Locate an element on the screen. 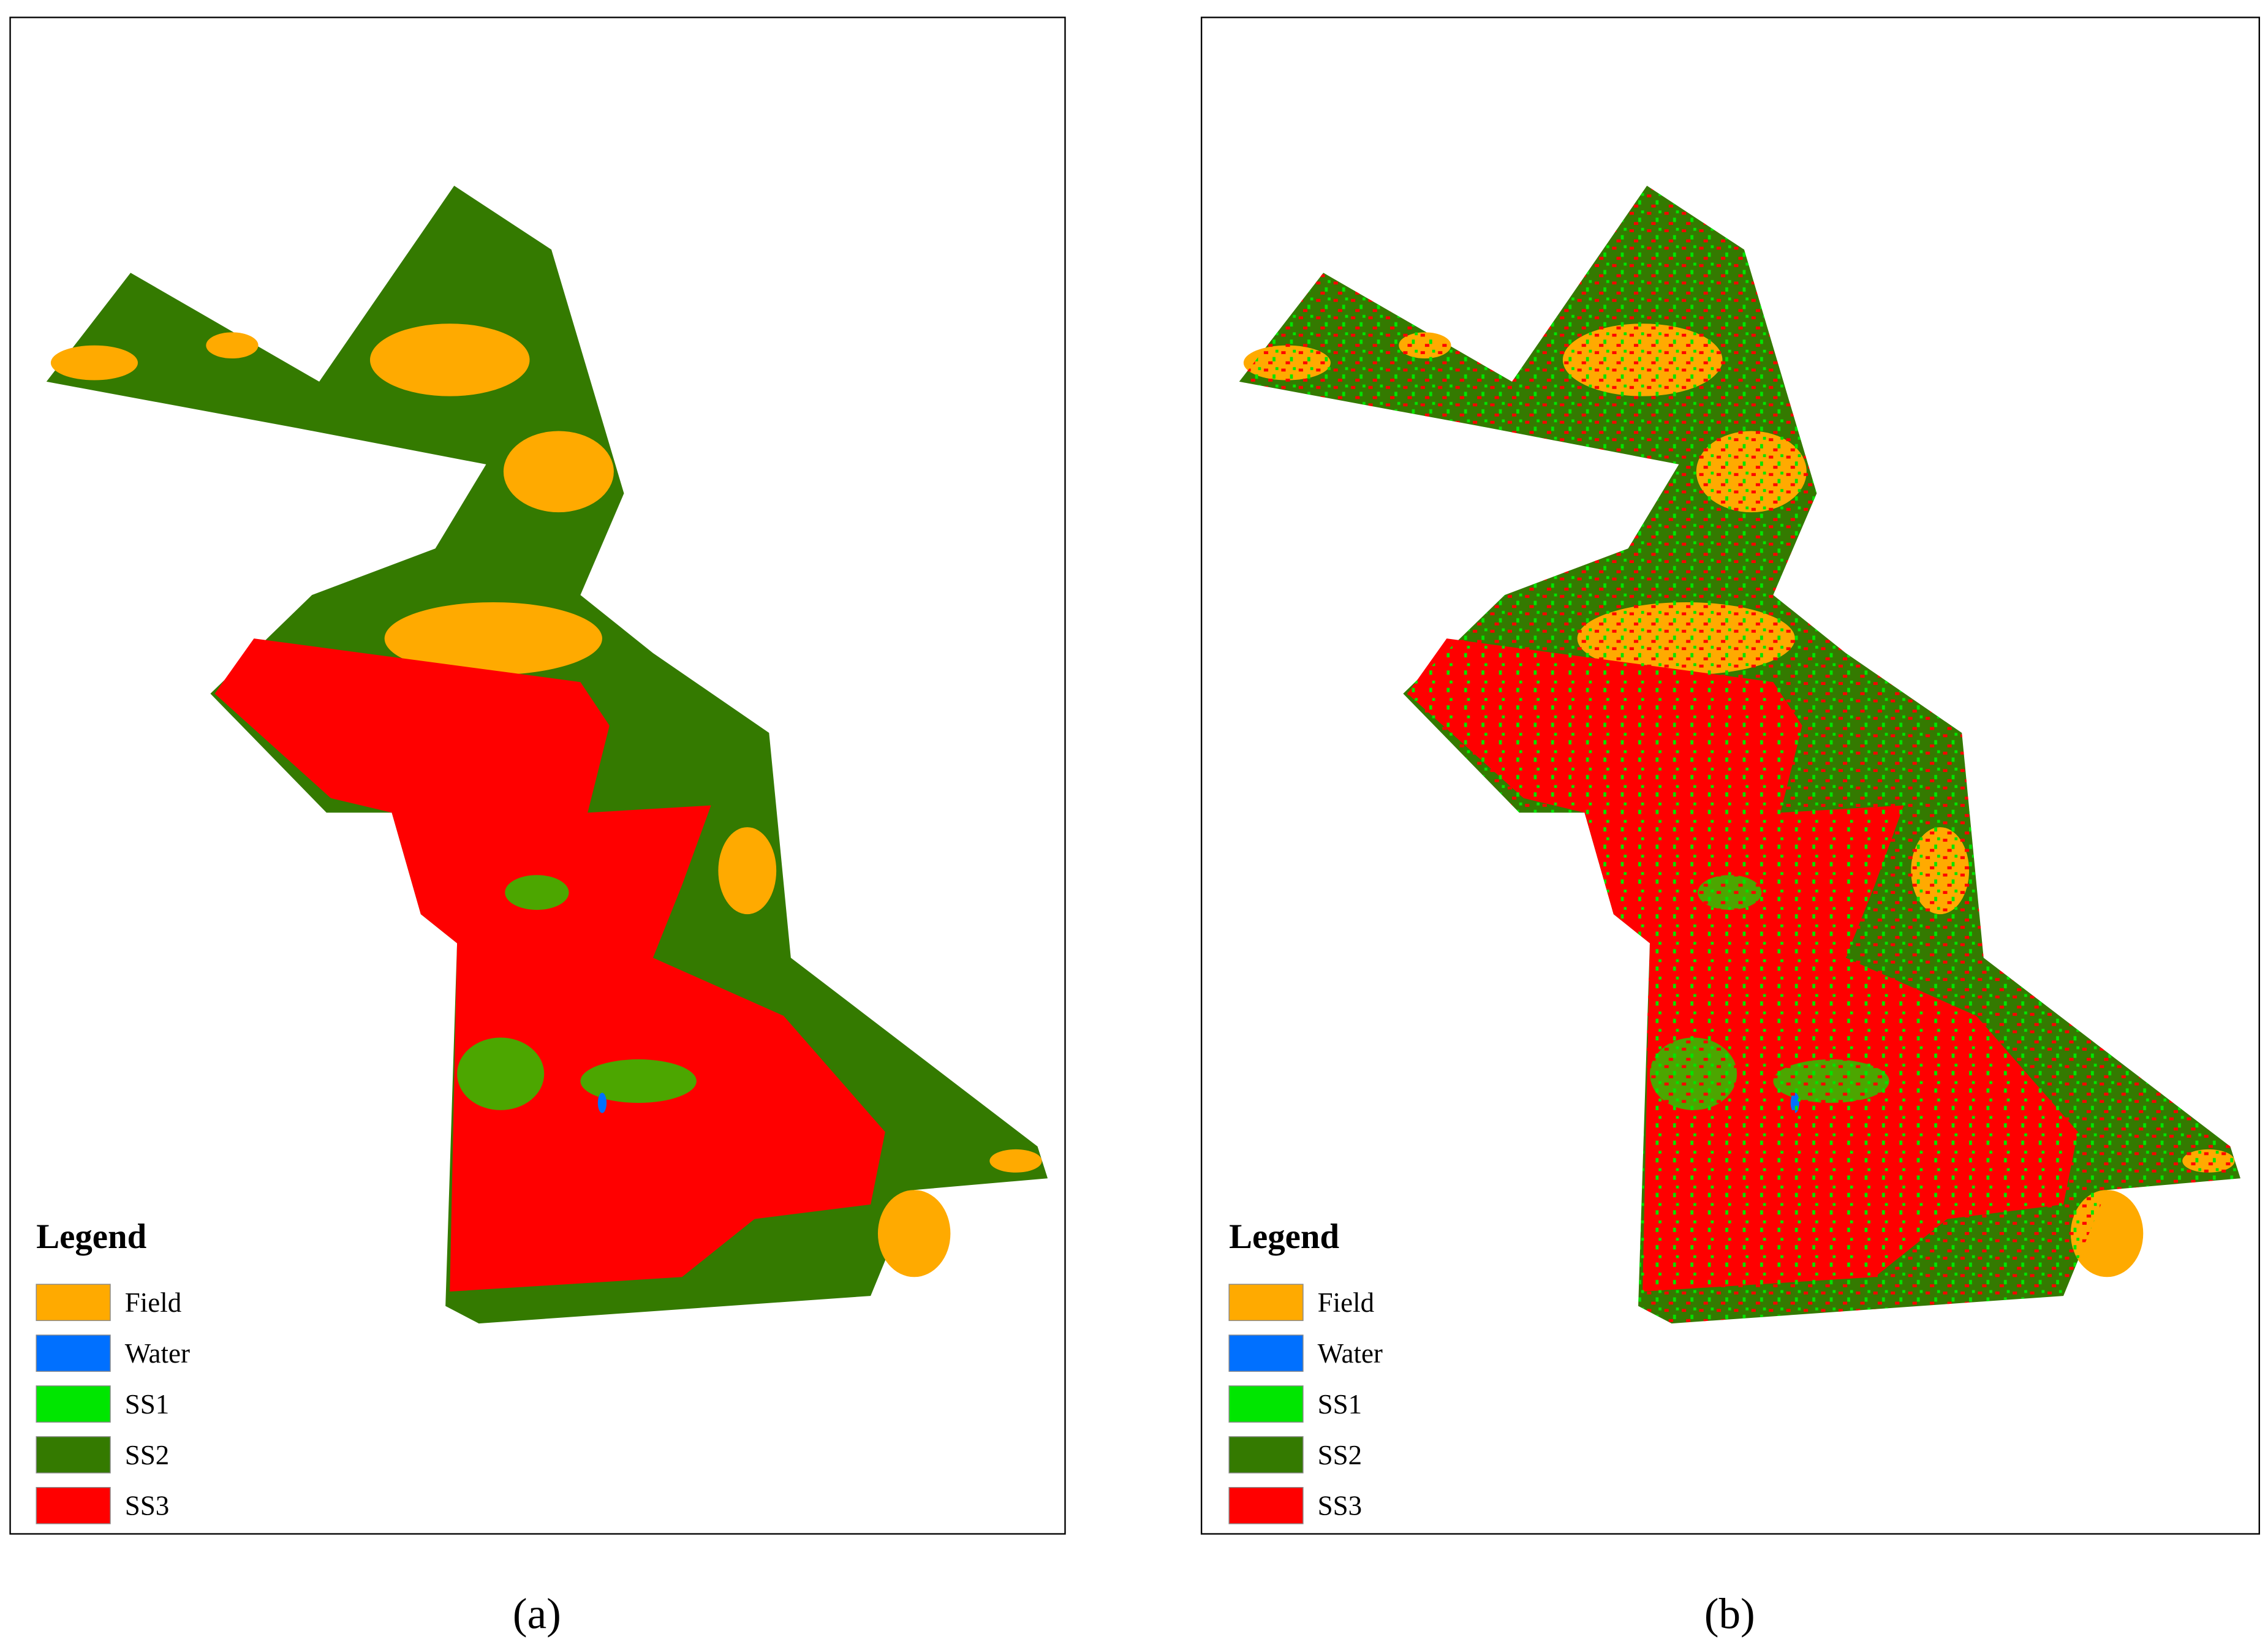  caption: (a) is located at coordinates (537, 1614).